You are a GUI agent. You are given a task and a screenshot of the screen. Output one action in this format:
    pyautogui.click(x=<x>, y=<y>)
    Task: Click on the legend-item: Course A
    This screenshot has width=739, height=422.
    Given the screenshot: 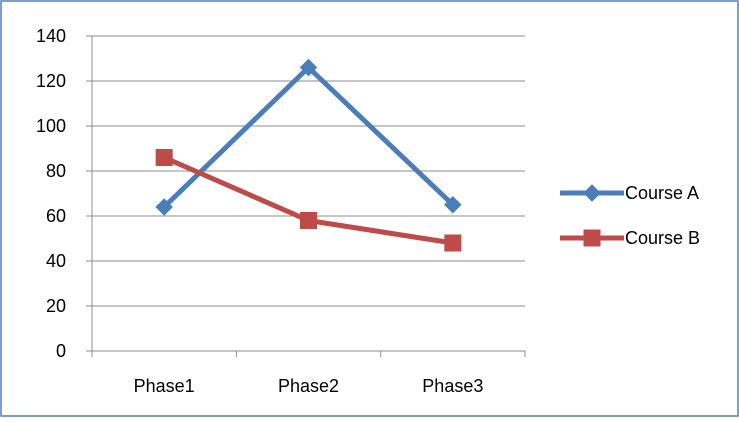 What is the action you would take?
    pyautogui.click(x=629, y=193)
    